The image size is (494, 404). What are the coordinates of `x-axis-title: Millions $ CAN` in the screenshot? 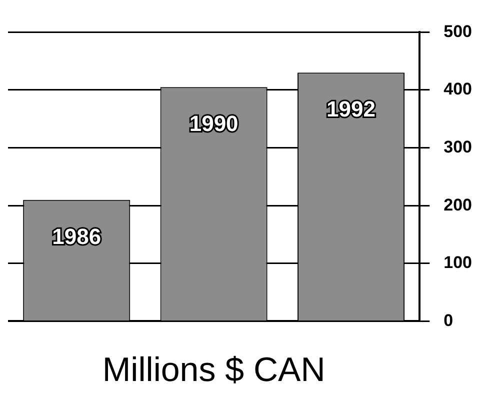 It's located at (214, 369).